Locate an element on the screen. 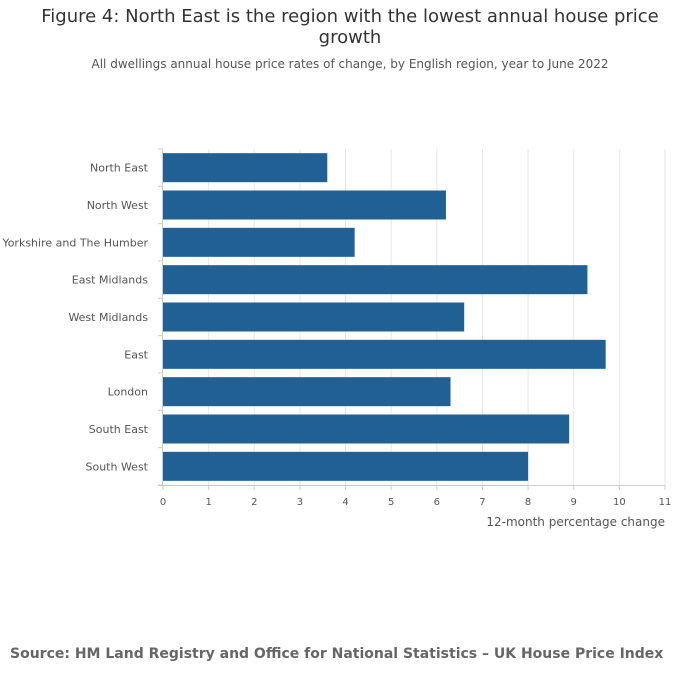 The image size is (700, 682). category-label-south-west: South West is located at coordinates (116, 466).